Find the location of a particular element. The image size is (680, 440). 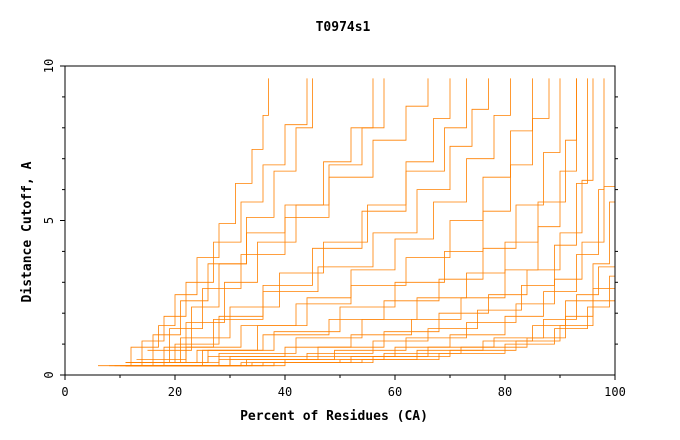

y-tick-label-0: 0 is located at coordinates (49, 374).